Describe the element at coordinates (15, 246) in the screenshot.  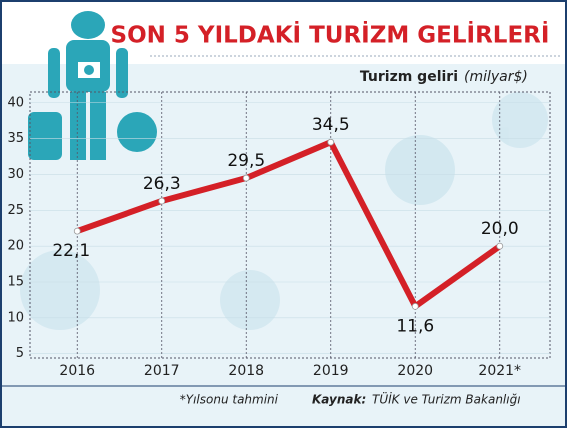
I see `y-tick-label: 20` at that location.